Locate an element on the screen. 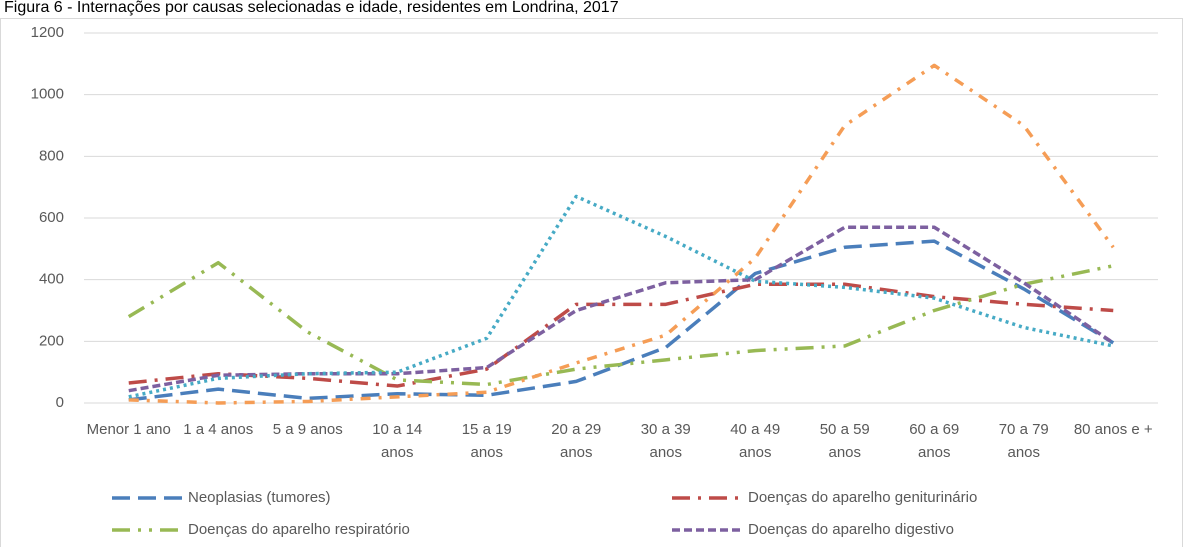  x-tick-label: Menor 1 ano is located at coordinates (129, 429).